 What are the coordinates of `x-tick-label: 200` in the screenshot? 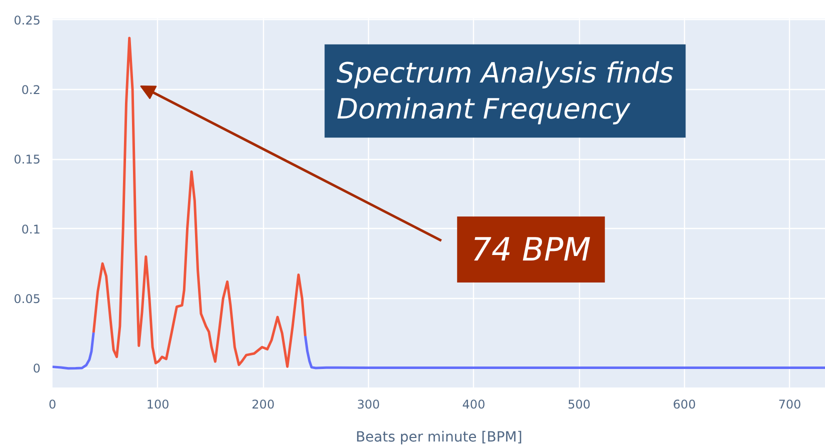 It's located at (263, 405).